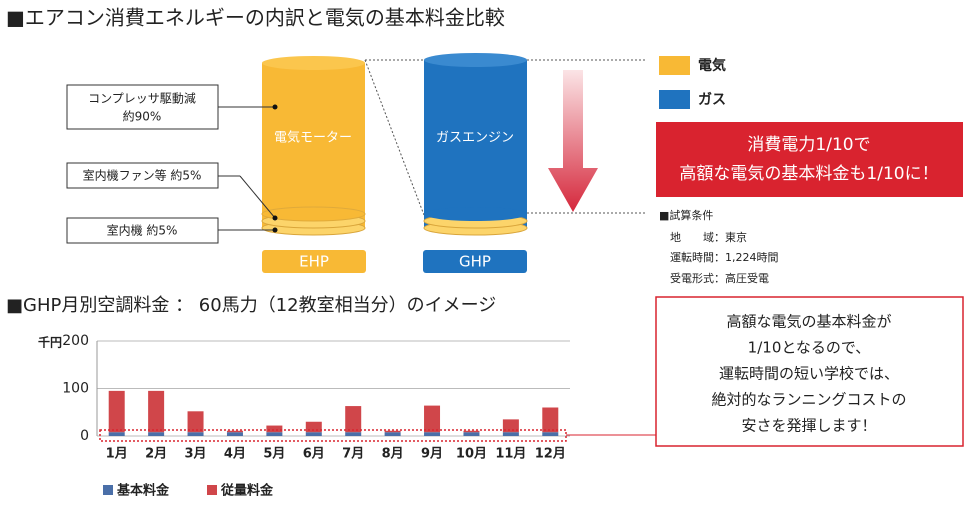  I want to click on message-text: 1/10となるので、, so click(809, 348).